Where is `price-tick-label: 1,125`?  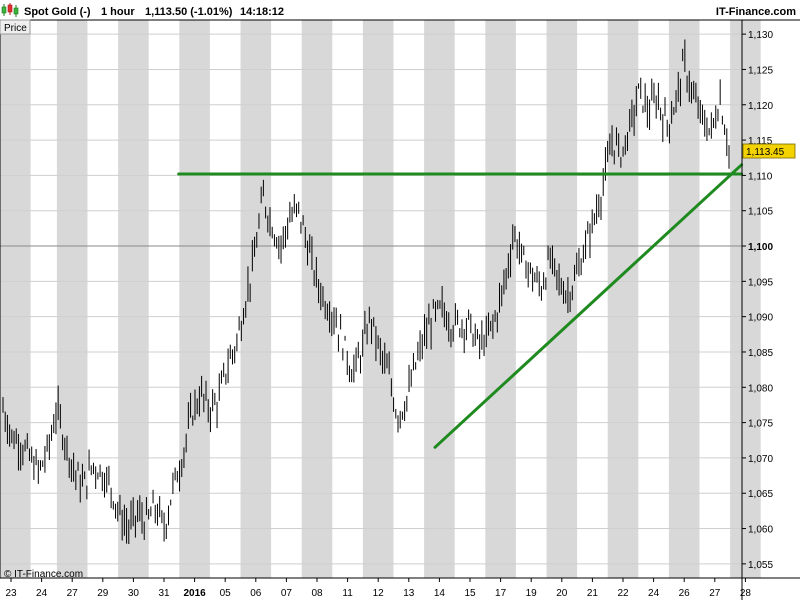
price-tick-label: 1,125 is located at coordinates (760, 70).